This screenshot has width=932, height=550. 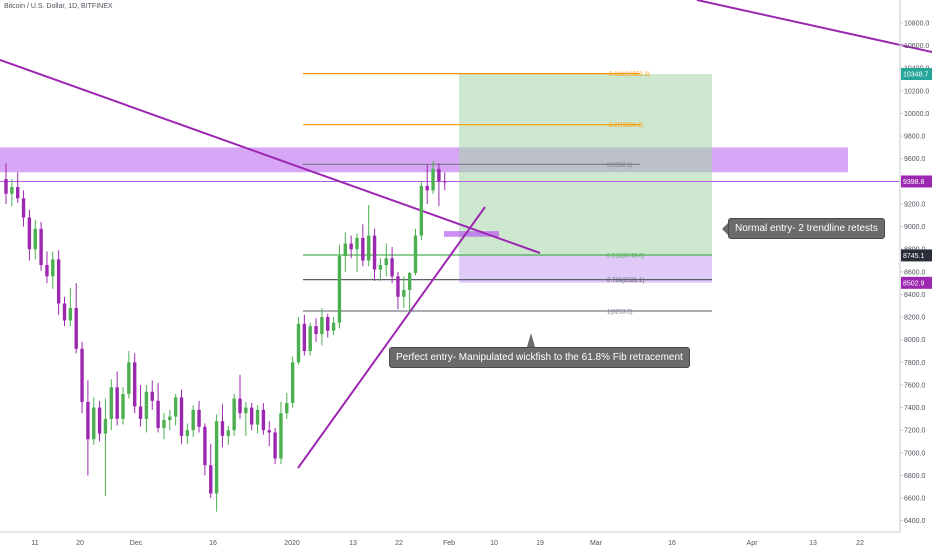 I want to click on time-tick-label: 19, so click(x=540, y=543).